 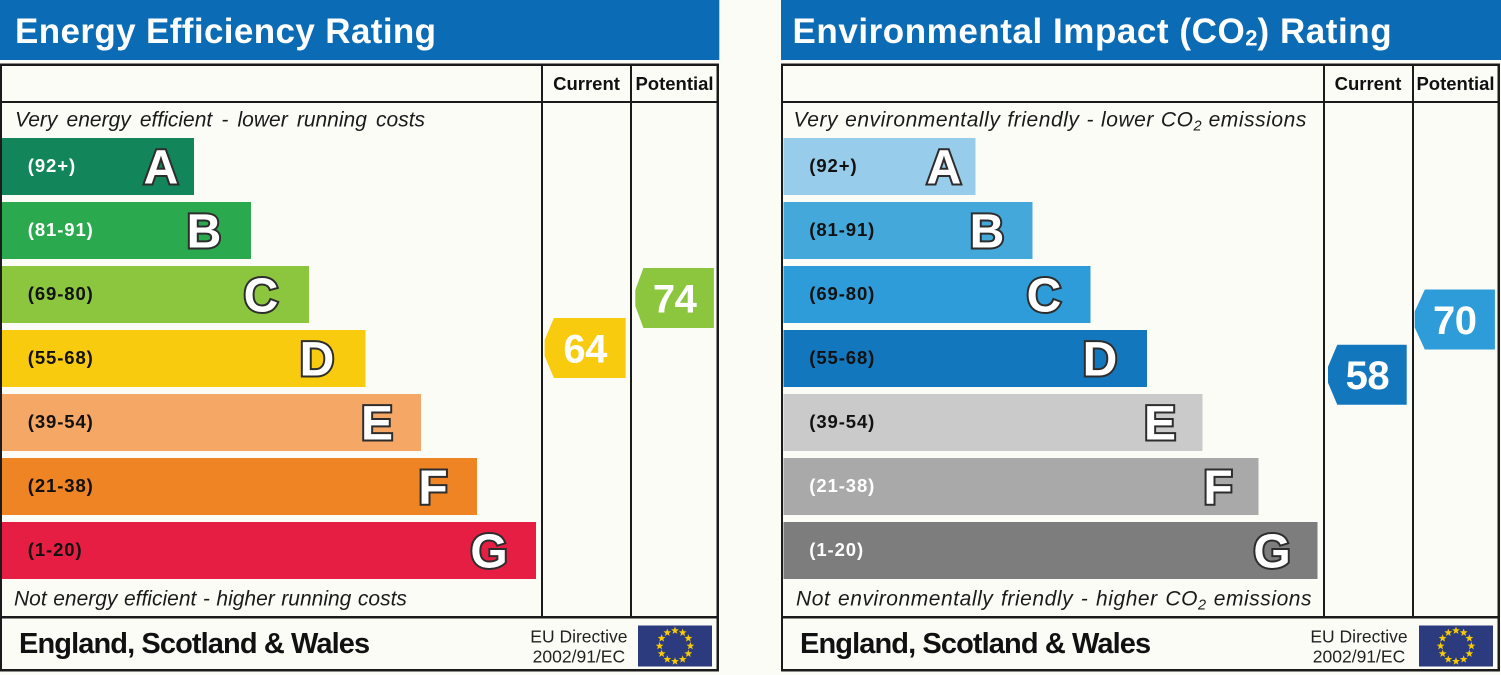 I want to click on svg-text: 74, so click(x=675, y=299).